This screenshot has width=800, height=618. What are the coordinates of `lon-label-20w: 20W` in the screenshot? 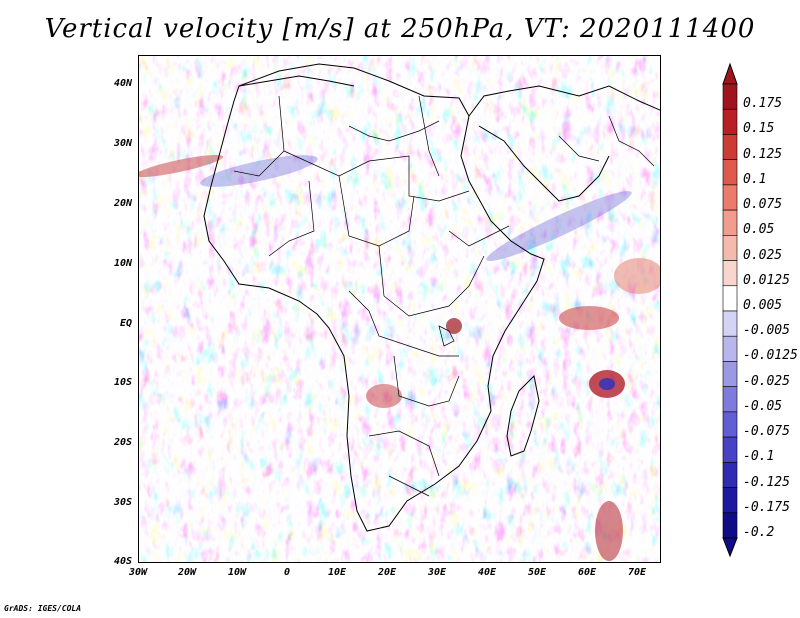 It's located at (187, 572).